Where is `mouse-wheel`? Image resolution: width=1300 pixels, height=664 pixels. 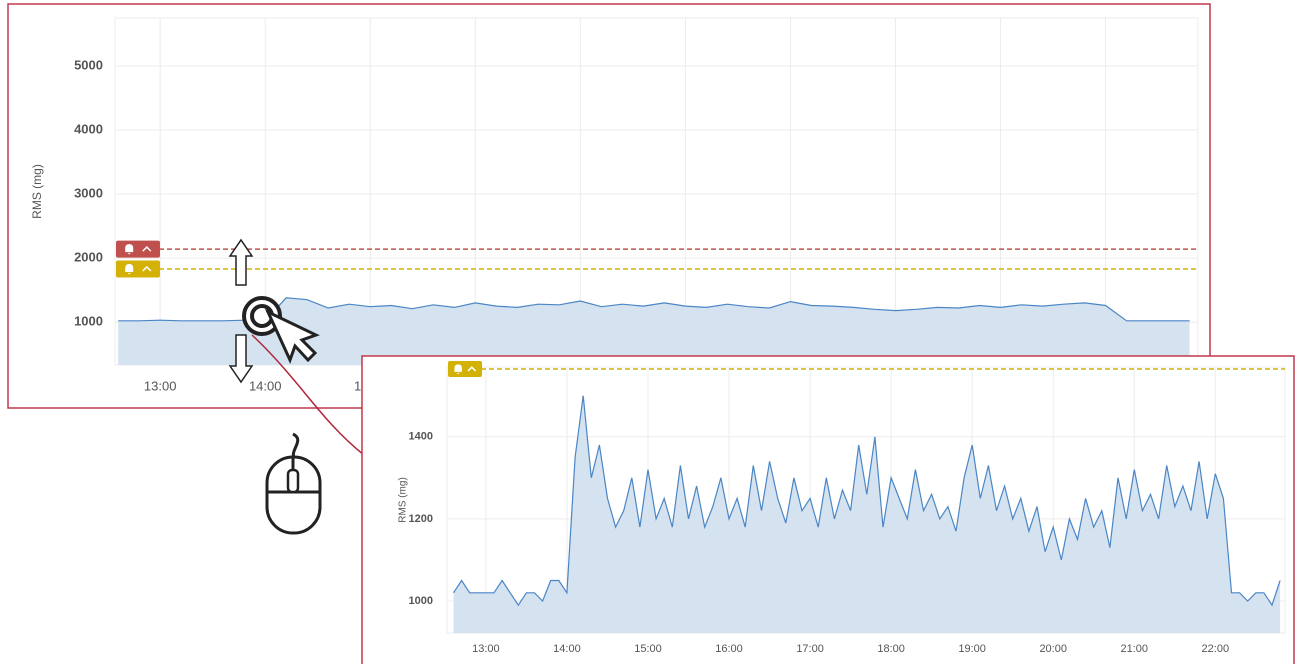
mouse-wheel is located at coordinates (293, 481).